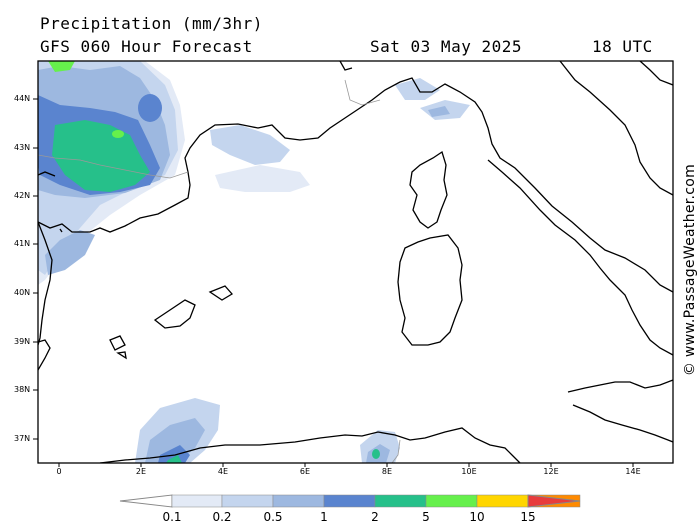  I want to click on precip-cell-green, so click(118, 134).